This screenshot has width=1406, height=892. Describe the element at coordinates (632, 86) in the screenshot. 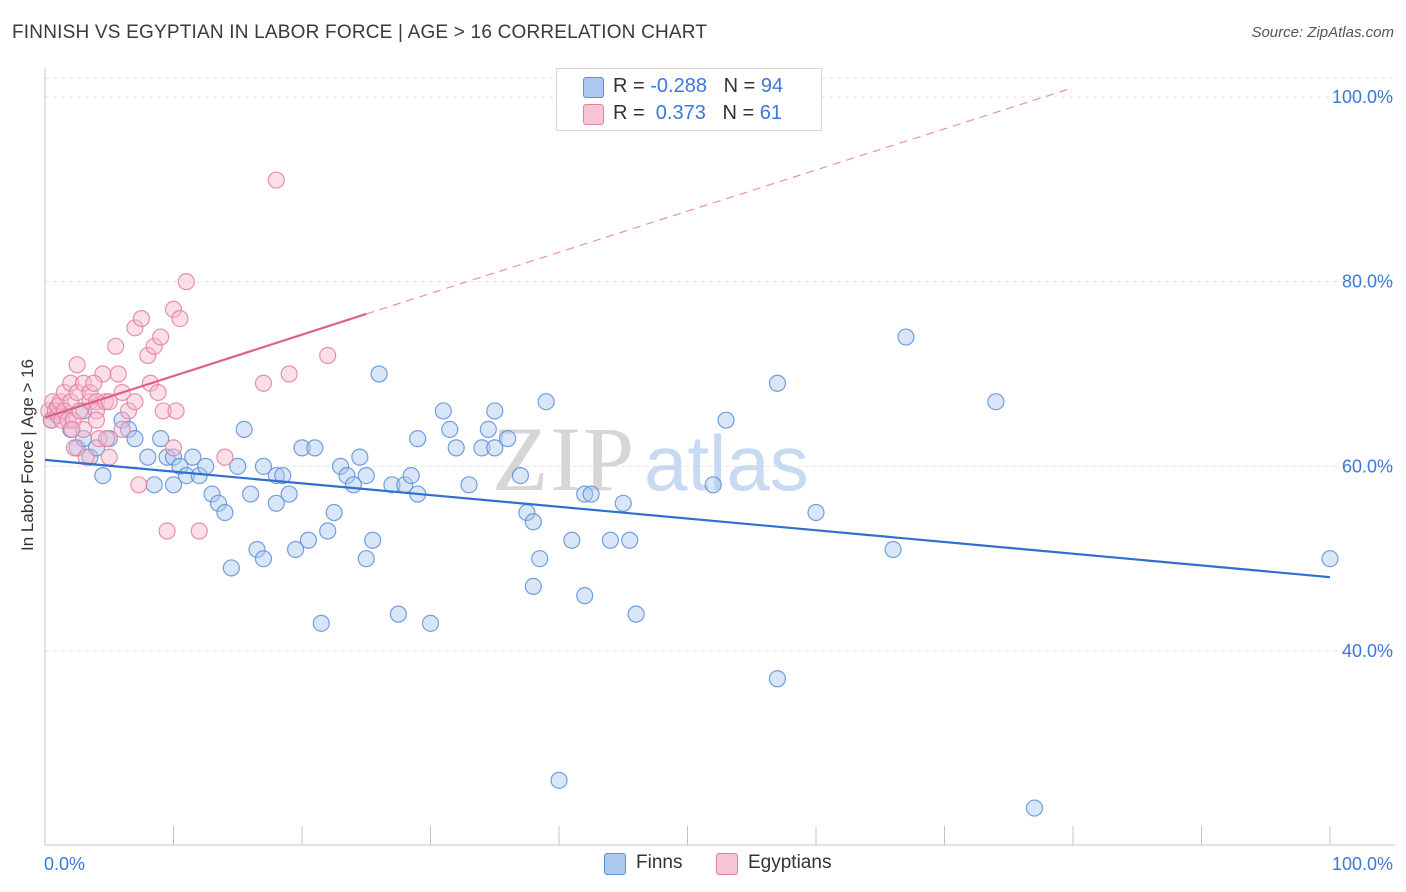

I see `finns-r-label: R =` at that location.